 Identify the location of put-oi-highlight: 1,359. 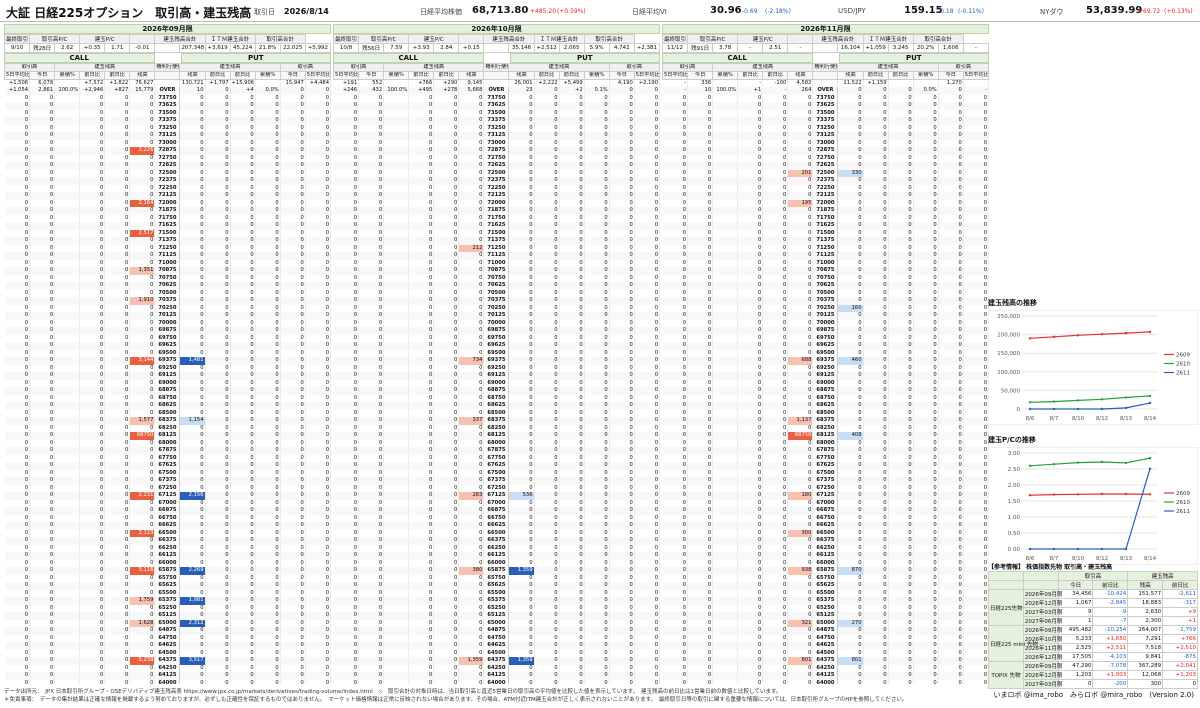
(521, 661).